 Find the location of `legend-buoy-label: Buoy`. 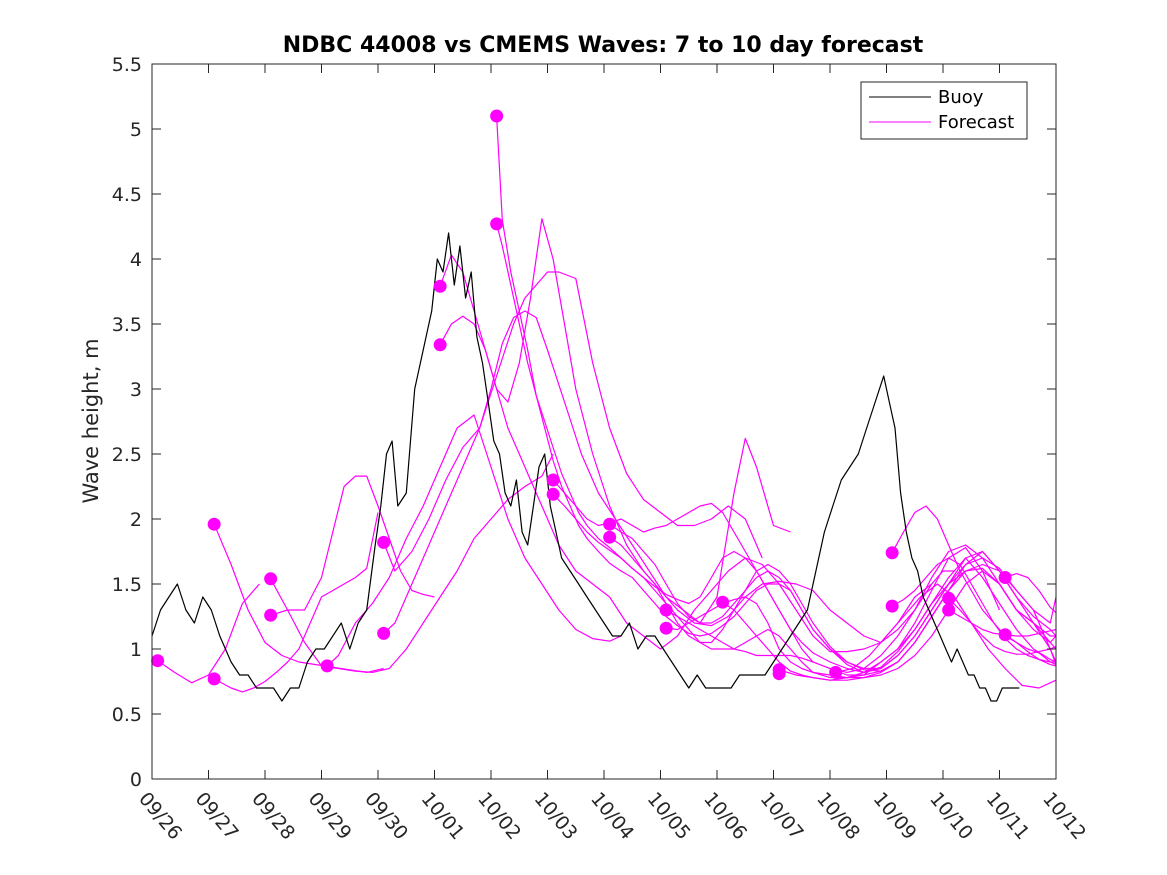

legend-buoy-label: Buoy is located at coordinates (961, 97).